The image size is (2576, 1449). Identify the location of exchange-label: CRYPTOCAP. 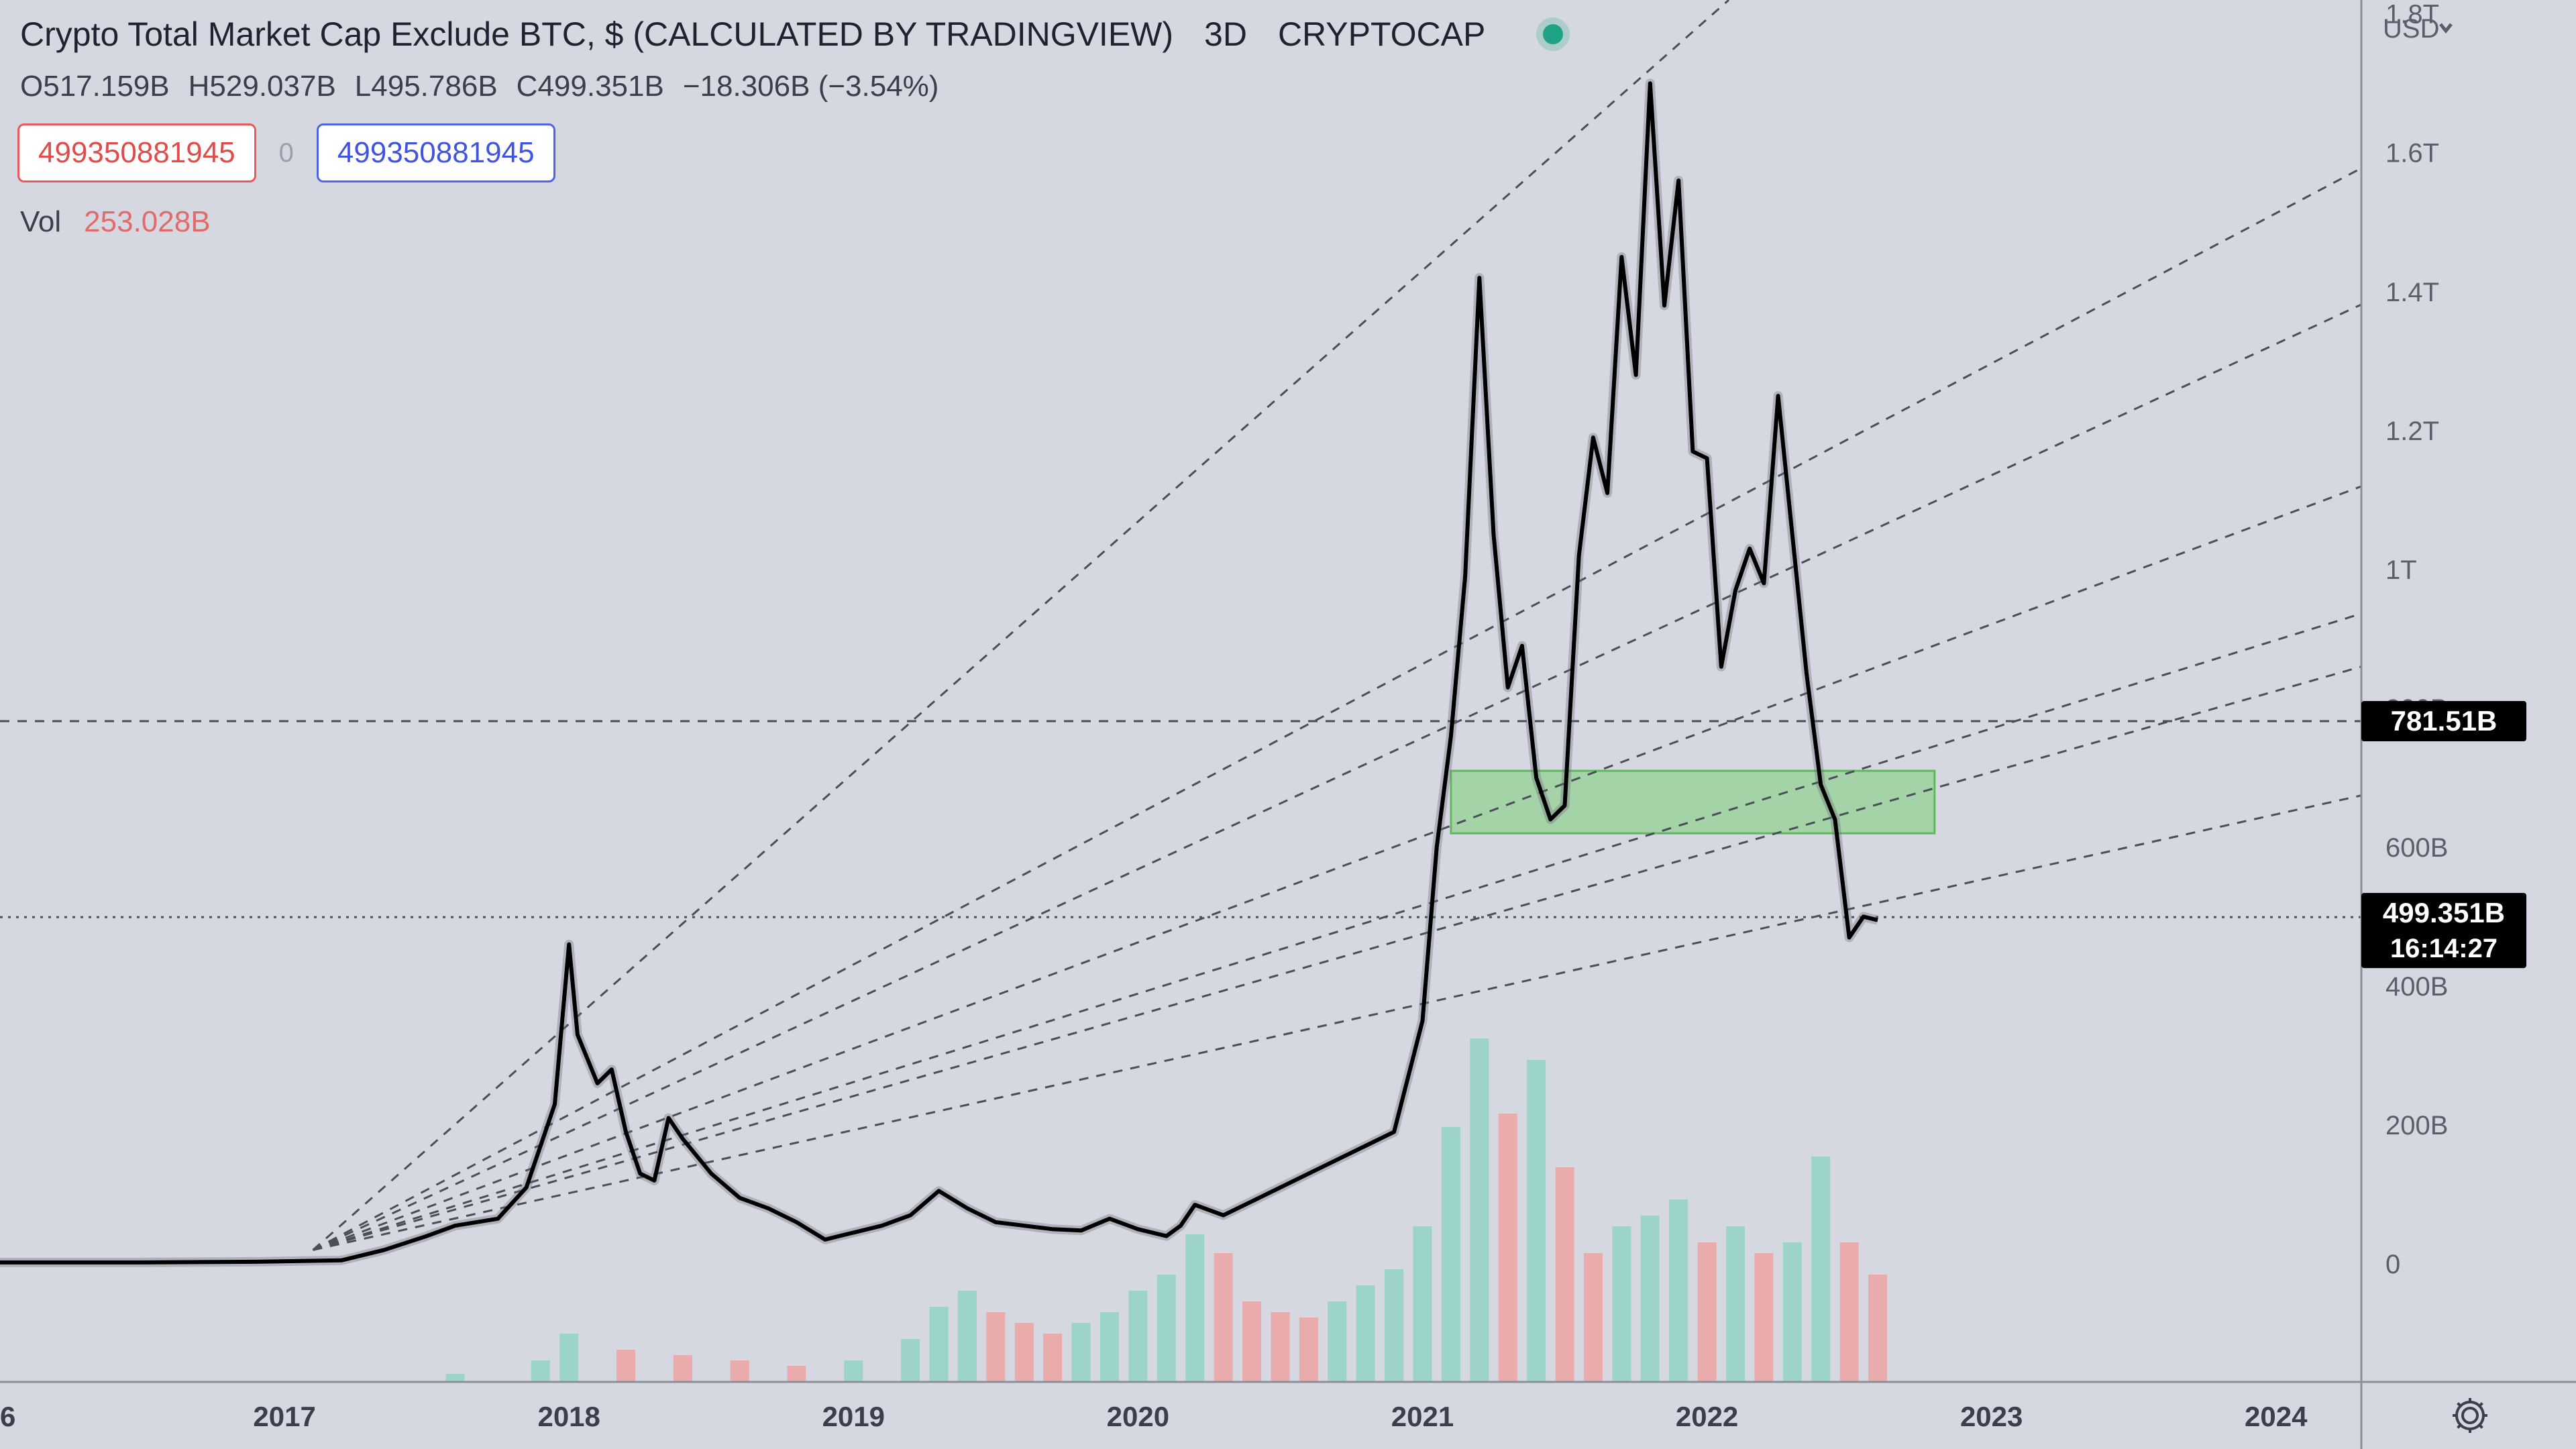
(1381, 34).